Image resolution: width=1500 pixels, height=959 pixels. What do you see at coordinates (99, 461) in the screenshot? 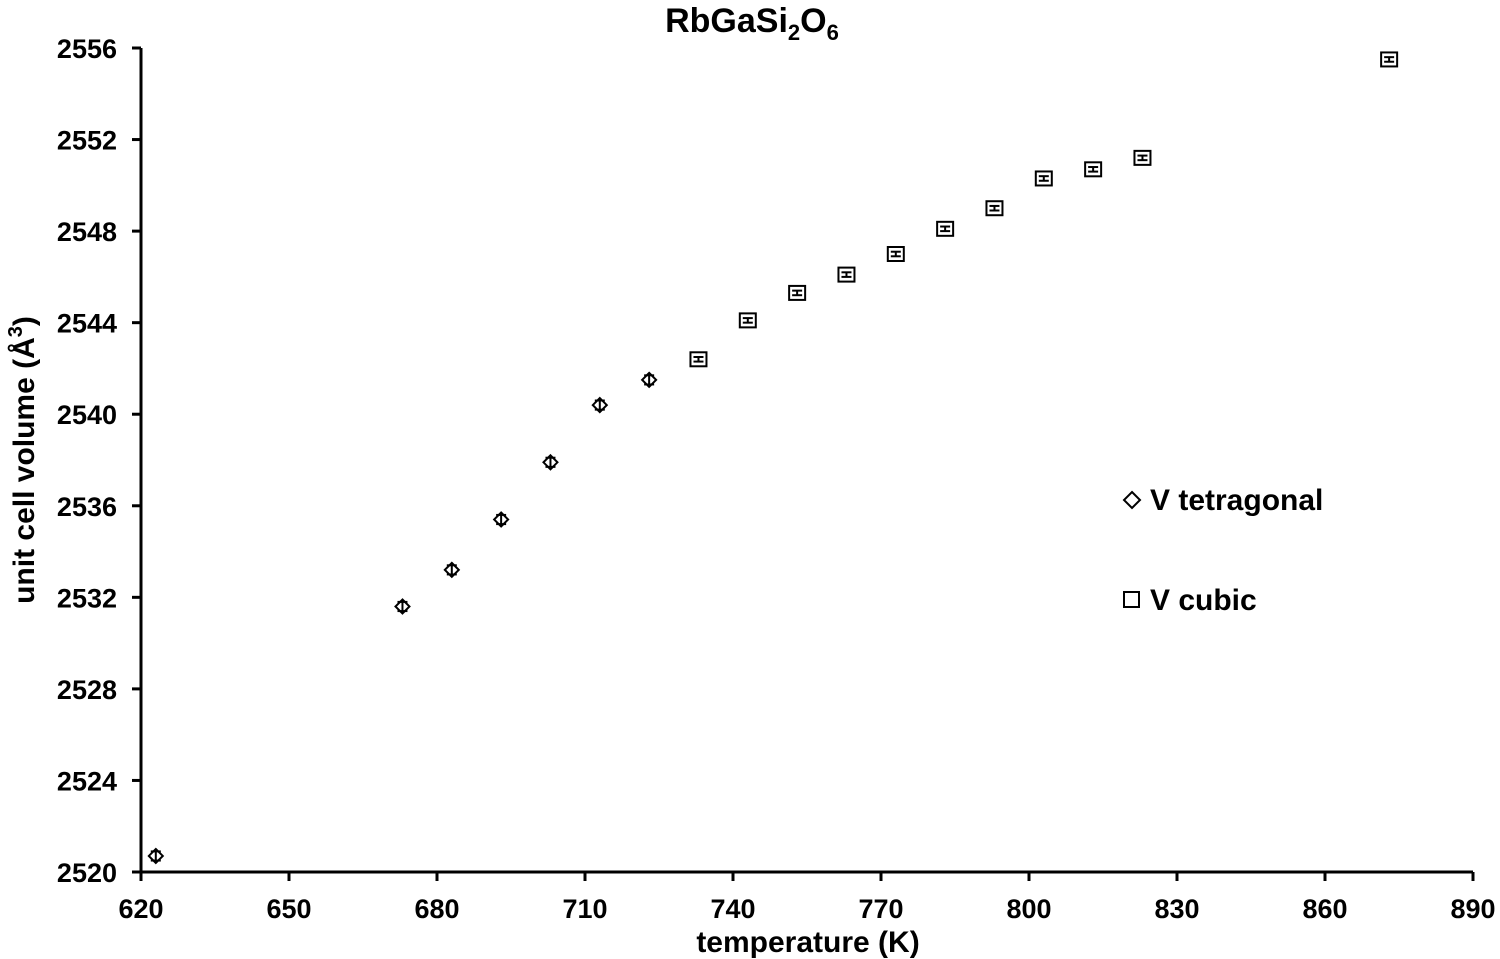
I see `y-axis-ticks: 2520 2524 2528 2532 2536 2540 2544 2548 2552 2556` at bounding box center [99, 461].